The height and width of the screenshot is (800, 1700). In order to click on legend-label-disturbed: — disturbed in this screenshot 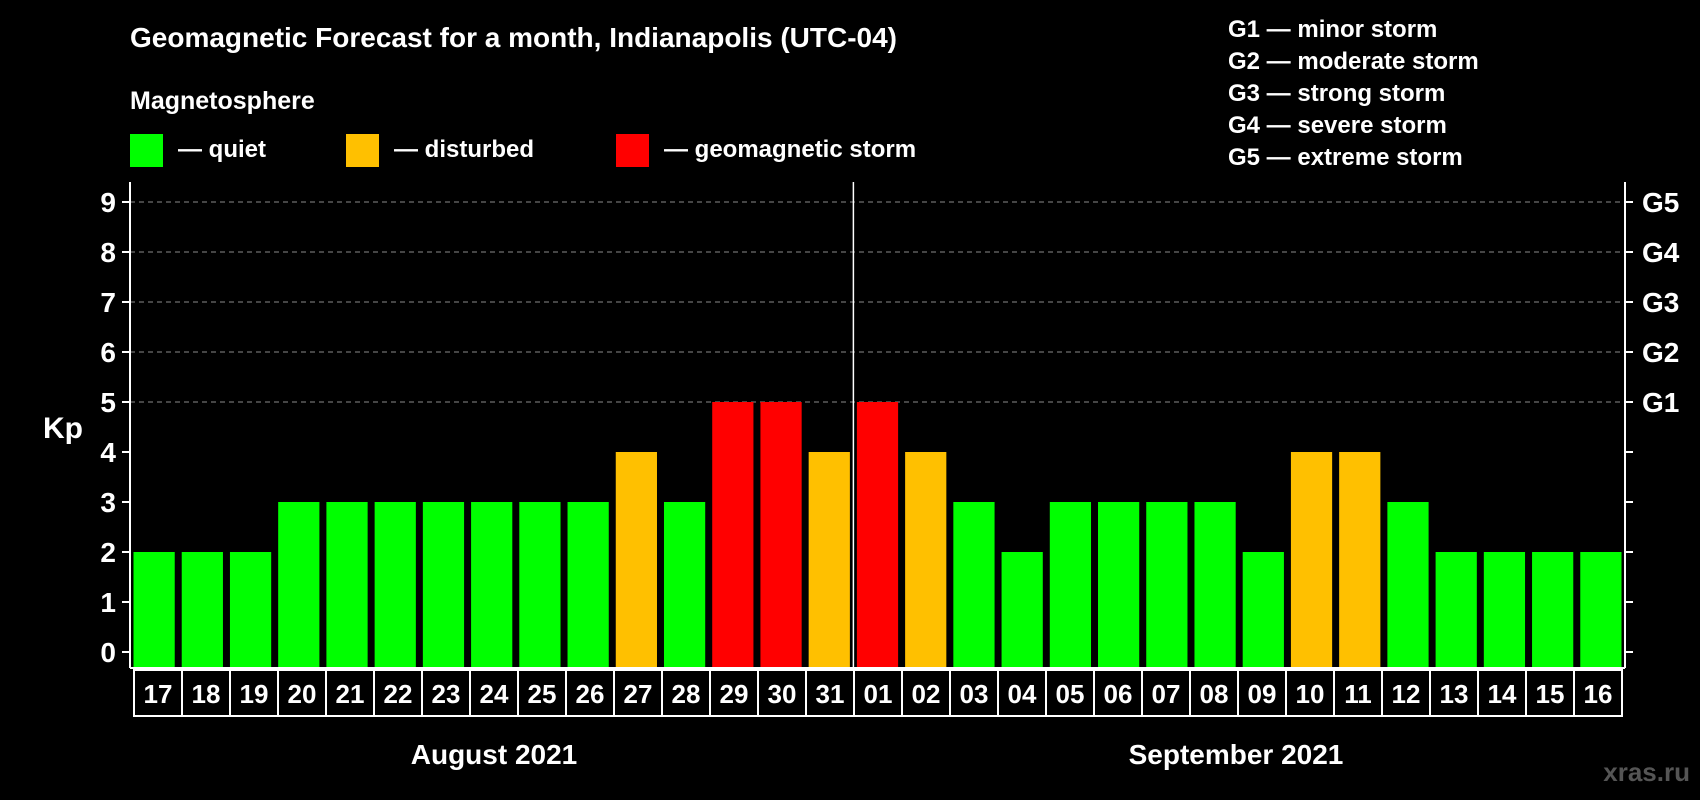, I will do `click(464, 149)`.